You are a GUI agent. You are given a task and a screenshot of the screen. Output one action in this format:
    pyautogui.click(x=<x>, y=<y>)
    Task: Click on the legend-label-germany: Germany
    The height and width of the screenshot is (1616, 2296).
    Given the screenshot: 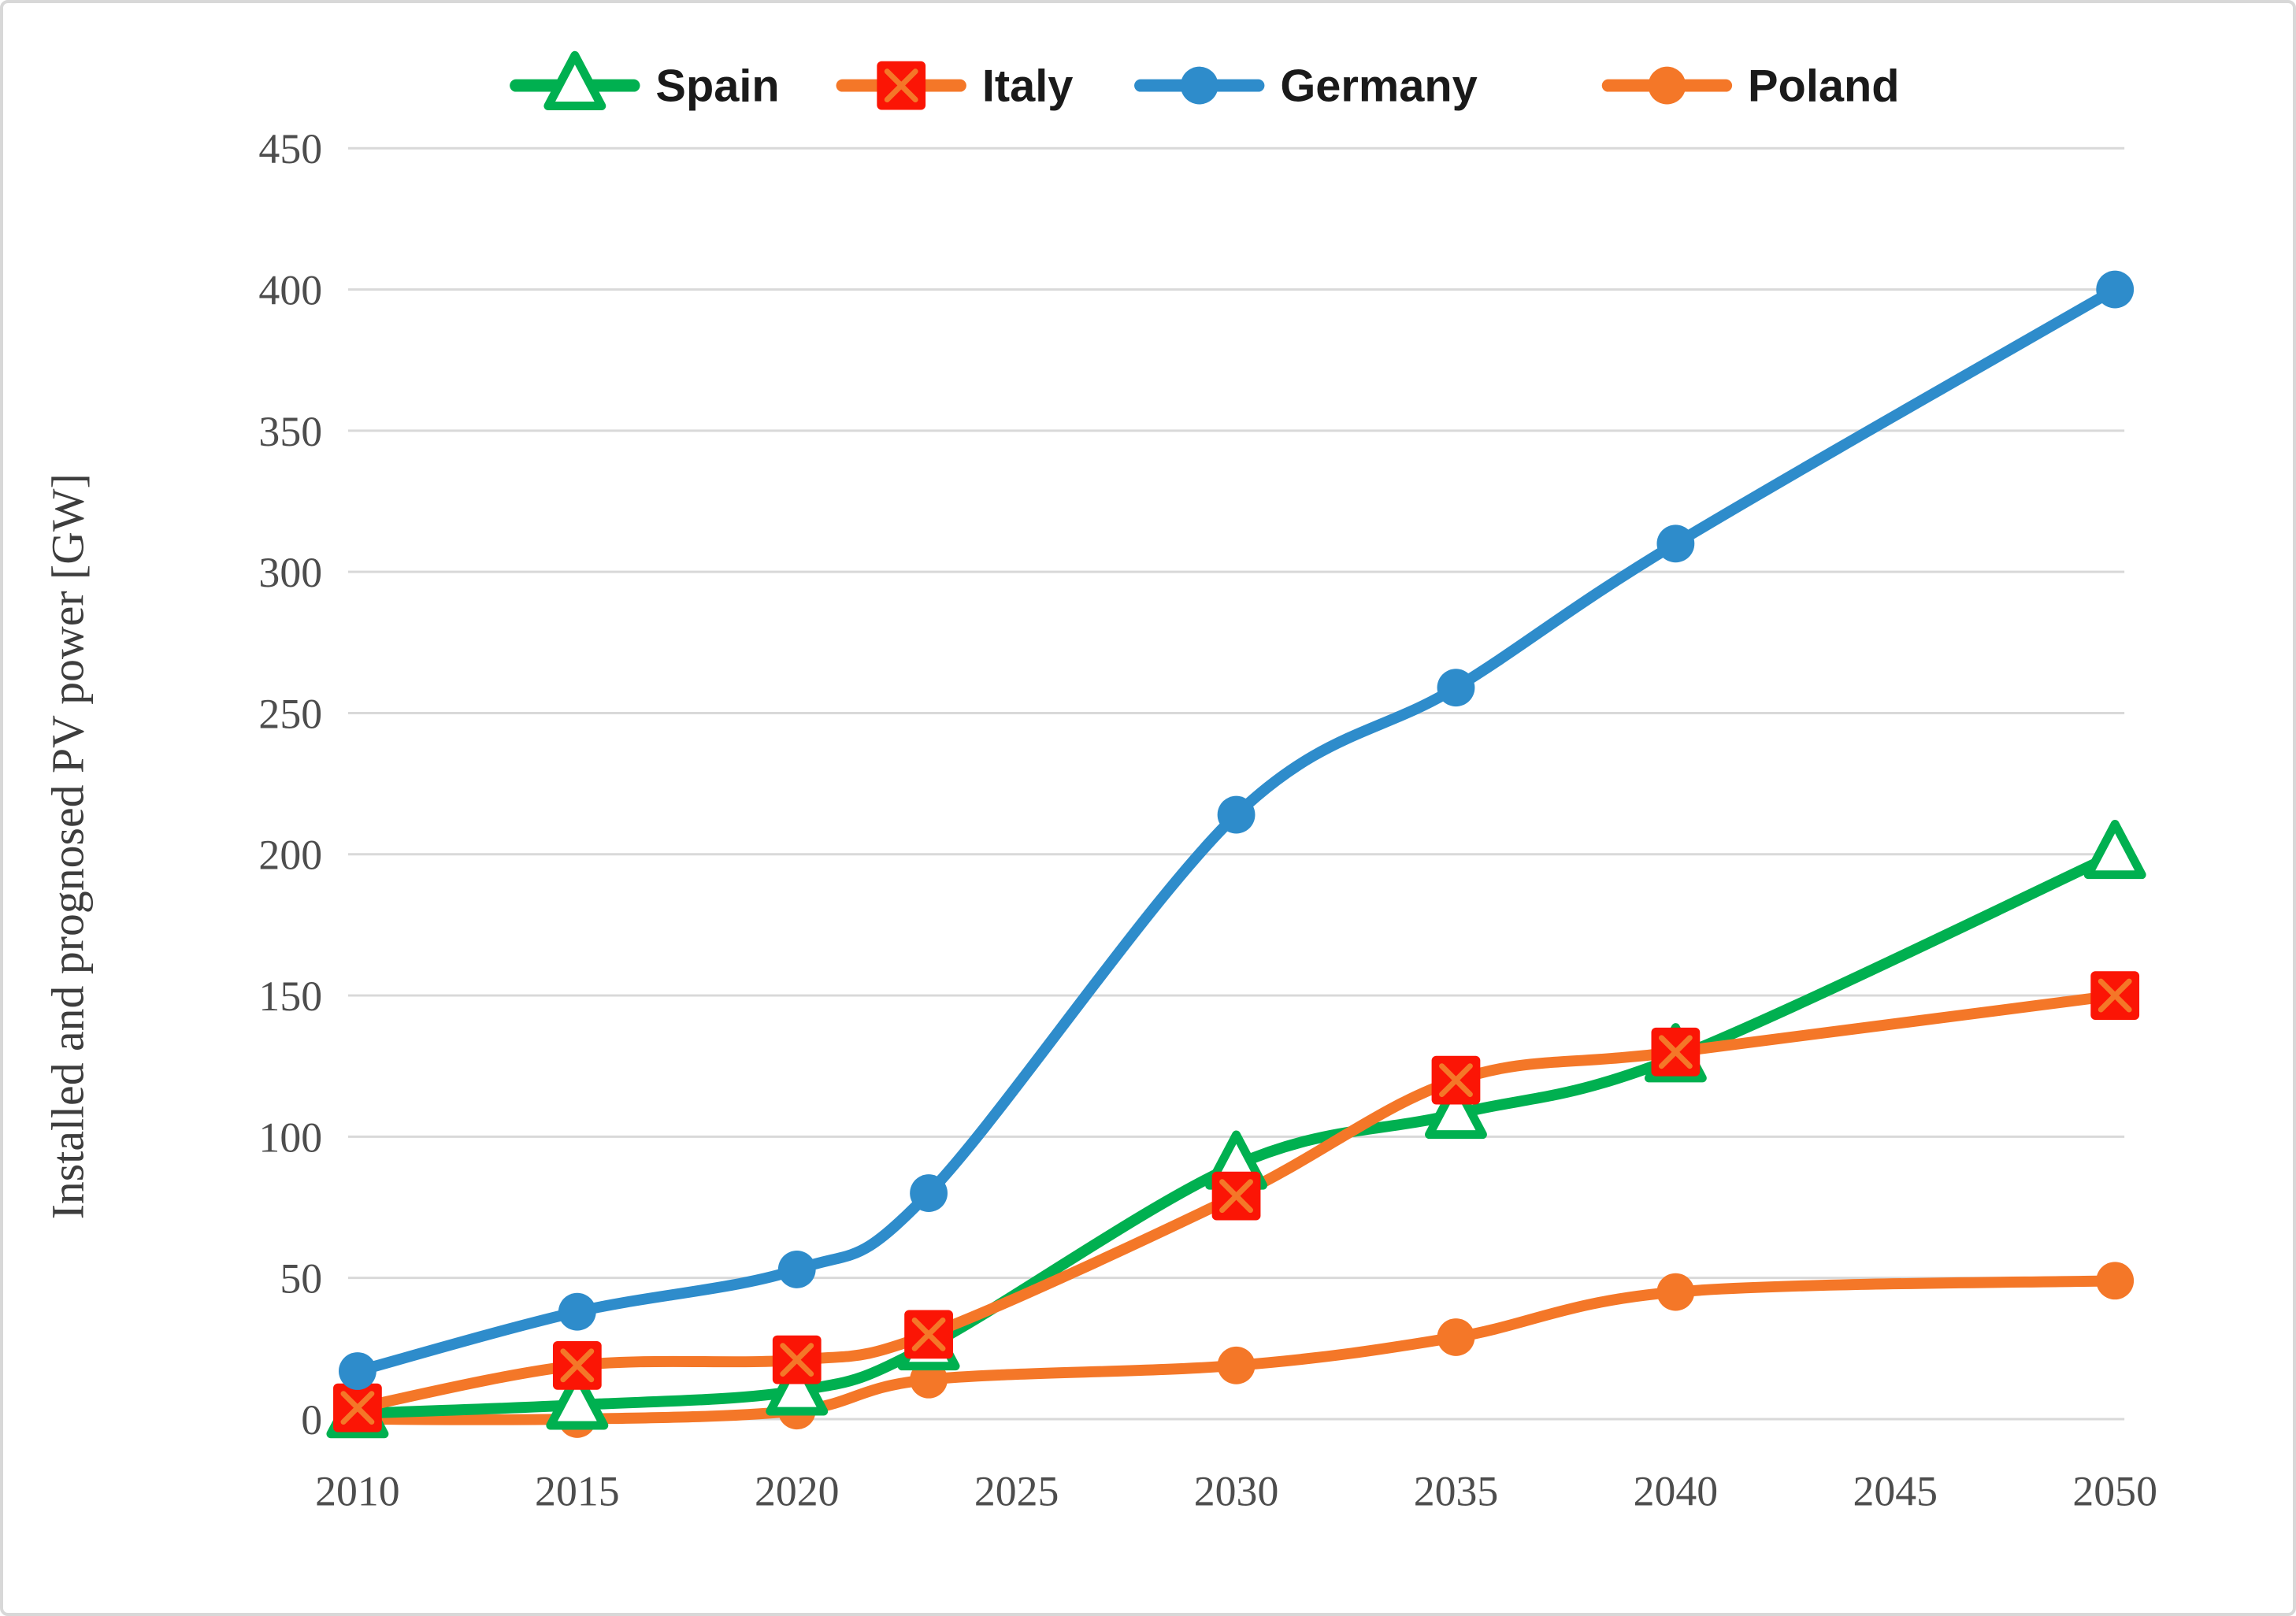 What is the action you would take?
    pyautogui.click(x=1378, y=86)
    